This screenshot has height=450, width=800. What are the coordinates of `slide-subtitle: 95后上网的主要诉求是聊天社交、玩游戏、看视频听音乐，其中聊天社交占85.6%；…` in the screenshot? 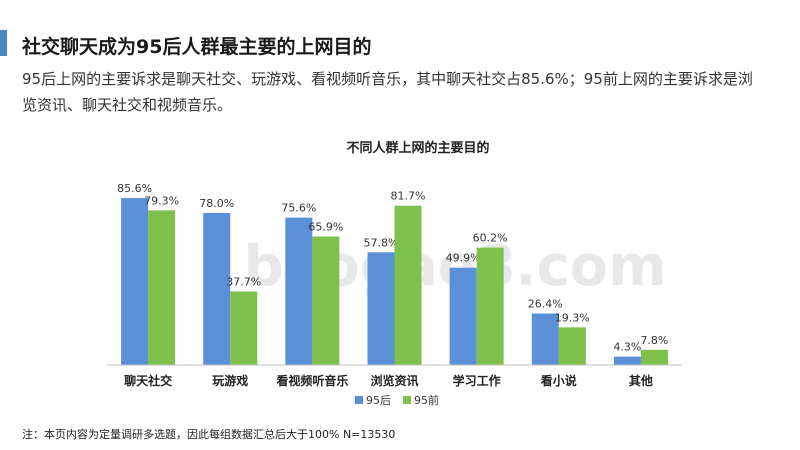 It's located at (387, 92).